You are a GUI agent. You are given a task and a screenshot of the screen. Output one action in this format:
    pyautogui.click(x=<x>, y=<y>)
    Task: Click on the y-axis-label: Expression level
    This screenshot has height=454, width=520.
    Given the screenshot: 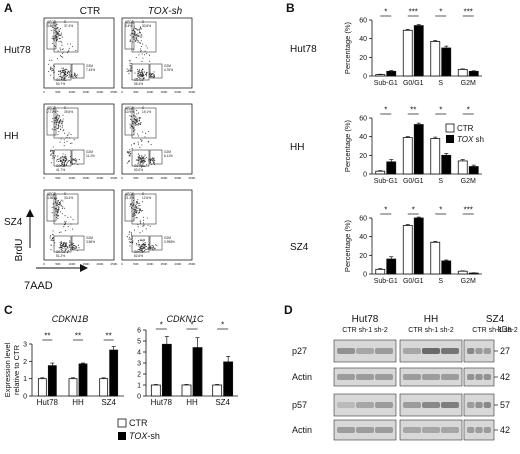 What is the action you would take?
    pyautogui.click(x=7, y=369)
    